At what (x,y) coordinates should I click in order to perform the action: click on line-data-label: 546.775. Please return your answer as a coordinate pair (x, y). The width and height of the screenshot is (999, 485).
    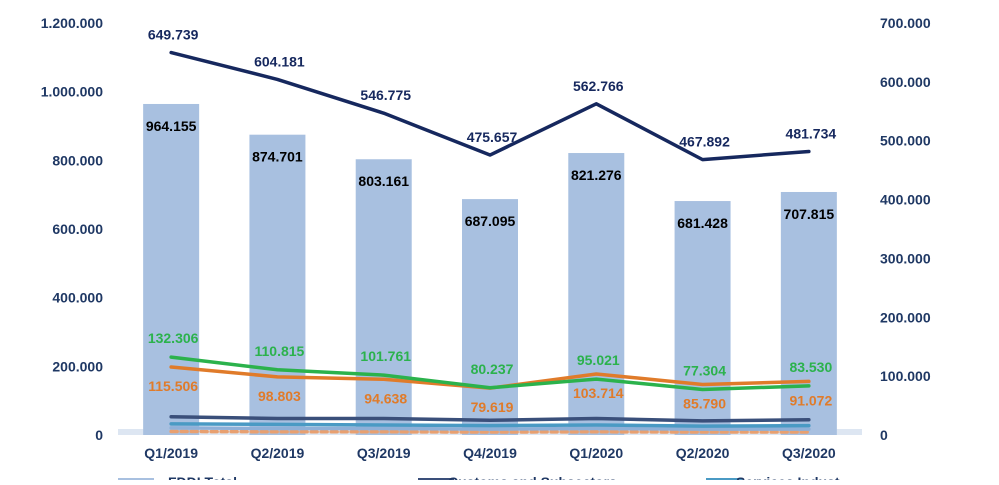
    Looking at the image, I should click on (385, 95).